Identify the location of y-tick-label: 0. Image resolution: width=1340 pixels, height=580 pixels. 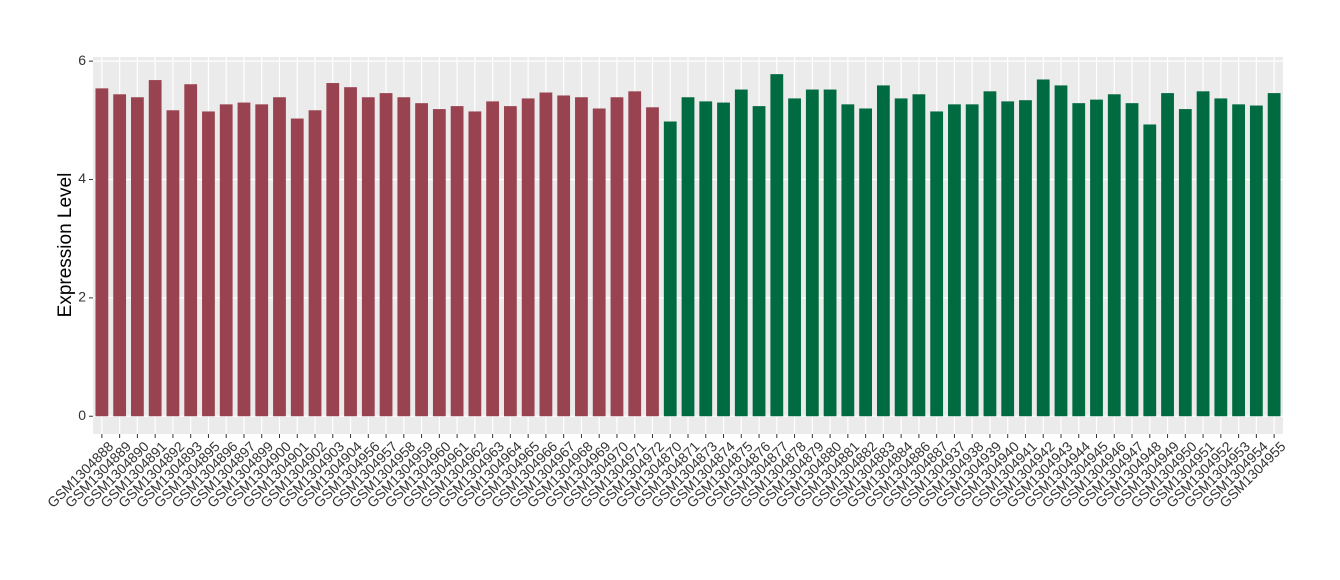
(82, 415).